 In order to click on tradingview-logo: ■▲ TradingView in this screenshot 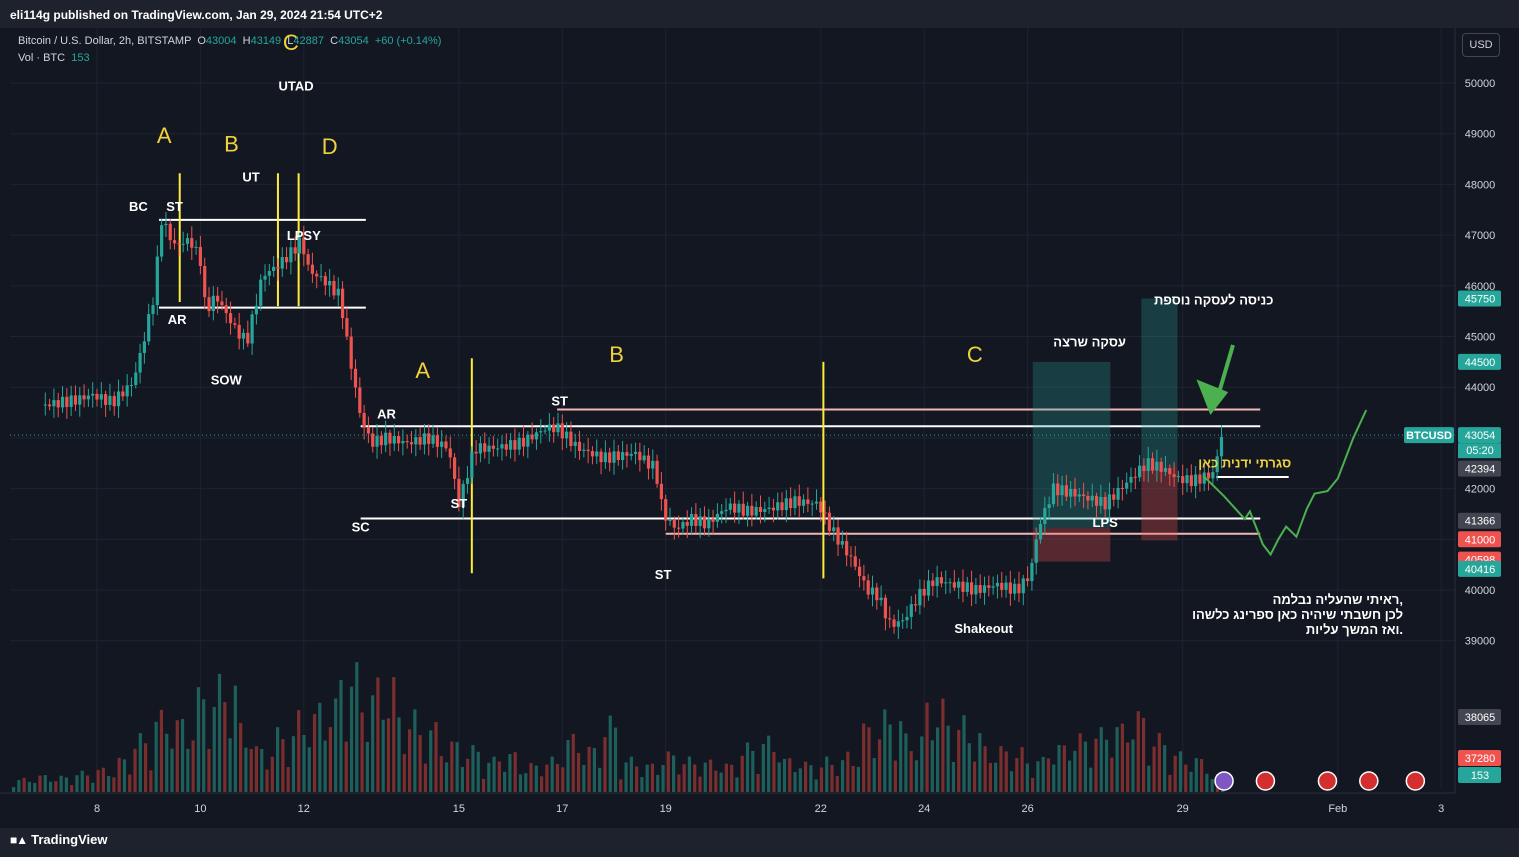, I will do `click(58, 839)`.